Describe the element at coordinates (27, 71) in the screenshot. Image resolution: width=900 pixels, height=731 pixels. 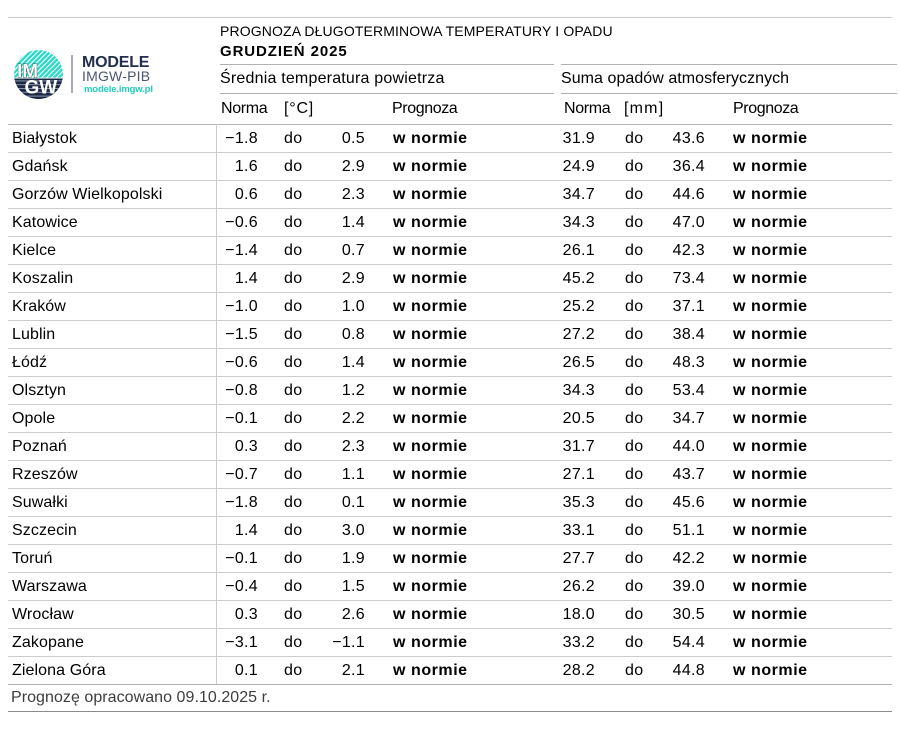
I see `svg-text: IM` at that location.